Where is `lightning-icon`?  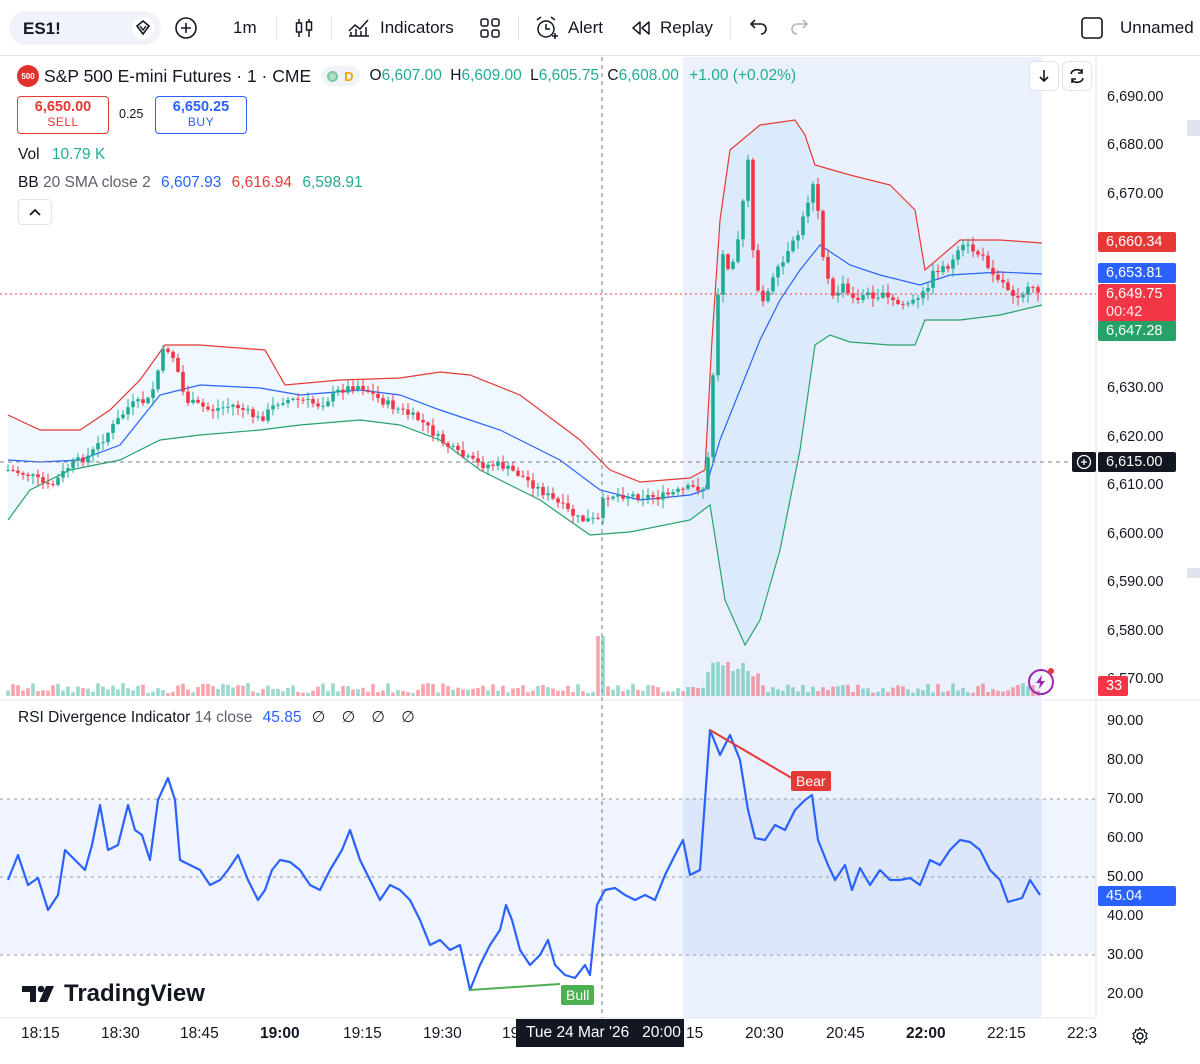
lightning-icon is located at coordinates (1041, 682).